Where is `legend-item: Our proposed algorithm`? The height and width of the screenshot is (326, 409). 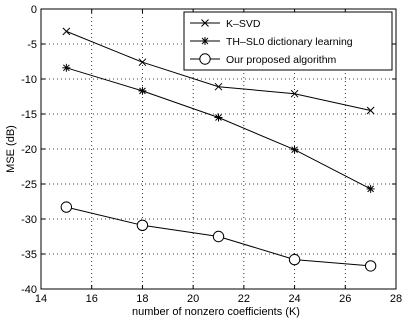 legend-item: Our proposed algorithm is located at coordinates (263, 59).